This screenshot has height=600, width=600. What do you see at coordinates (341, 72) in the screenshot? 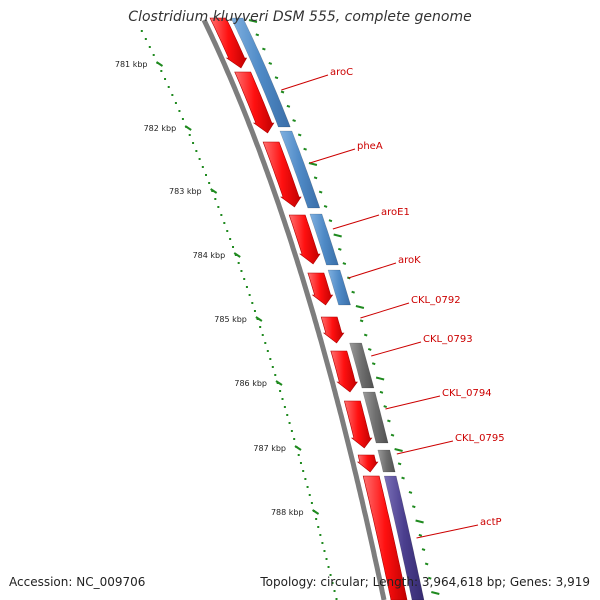
I see `gene-label-aroc: aroC` at bounding box center [341, 72].